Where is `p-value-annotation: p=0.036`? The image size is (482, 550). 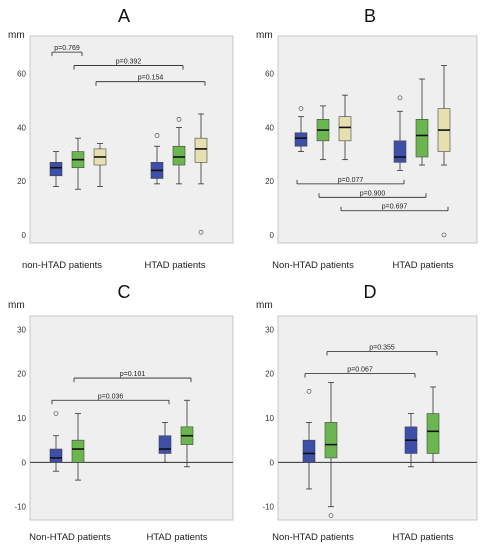 p-value-annotation: p=0.036 is located at coordinates (110, 399).